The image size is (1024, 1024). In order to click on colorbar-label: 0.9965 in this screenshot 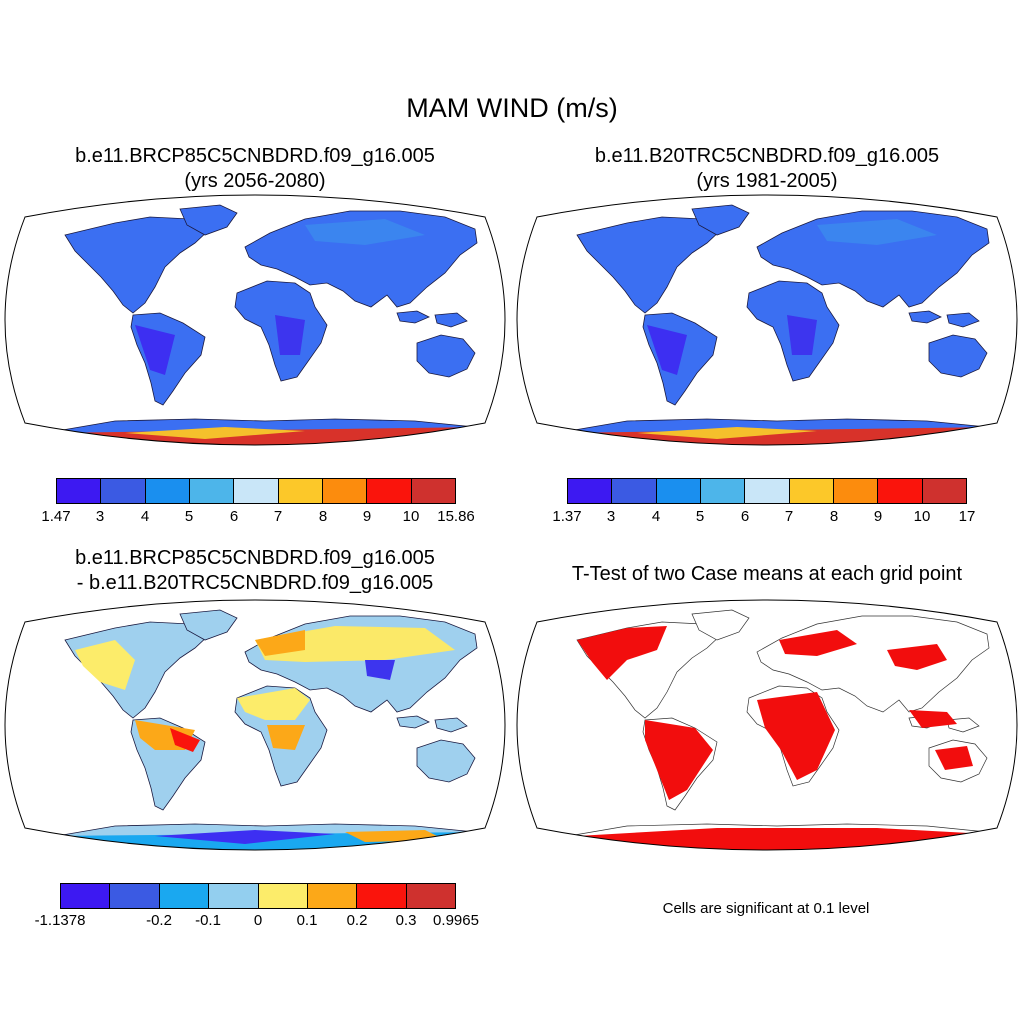, I will do `click(456, 920)`.